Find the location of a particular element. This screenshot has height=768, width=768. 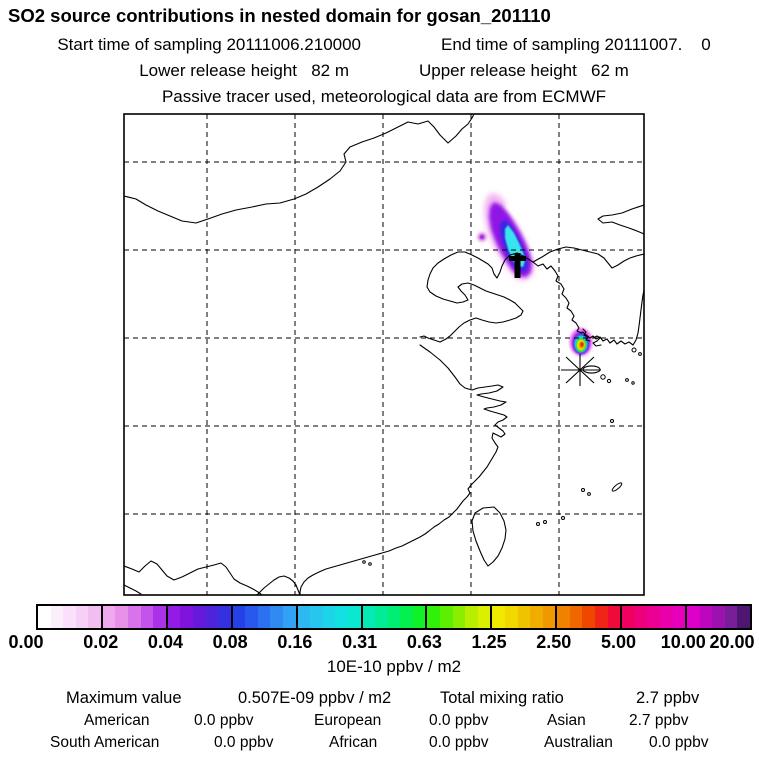

colorbar-gradient-bar is located at coordinates (394, 617).